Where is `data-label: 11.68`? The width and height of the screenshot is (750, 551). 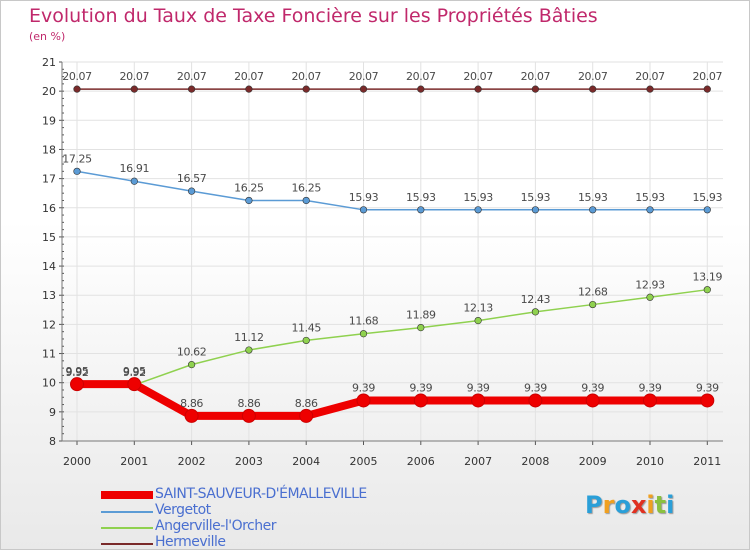 data-label: 11.68 is located at coordinates (364, 321).